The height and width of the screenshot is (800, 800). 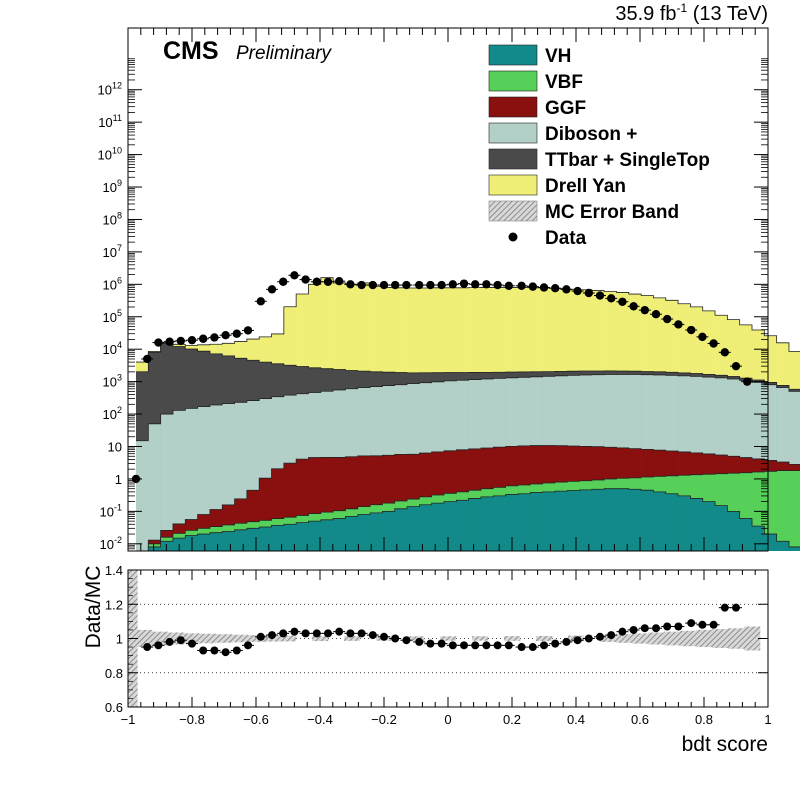 I want to click on legend-label: Data, so click(x=566, y=238).